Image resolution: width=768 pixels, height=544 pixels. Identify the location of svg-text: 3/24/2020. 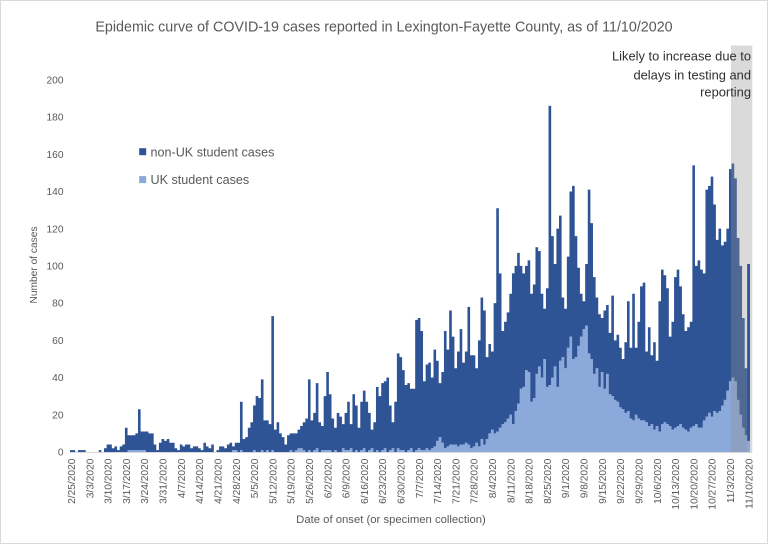
(145, 481).